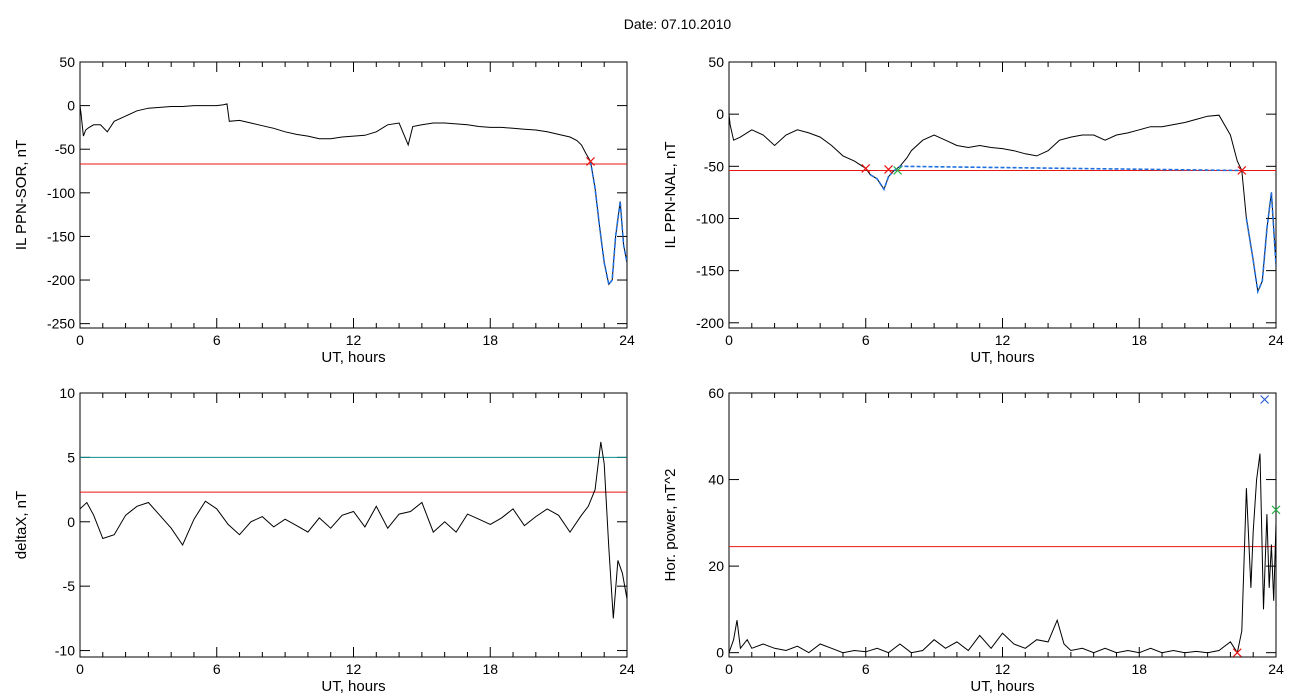 The height and width of the screenshot is (700, 1300). What do you see at coordinates (67, 393) in the screenshot?
I see `y-tick-label: 10` at bounding box center [67, 393].